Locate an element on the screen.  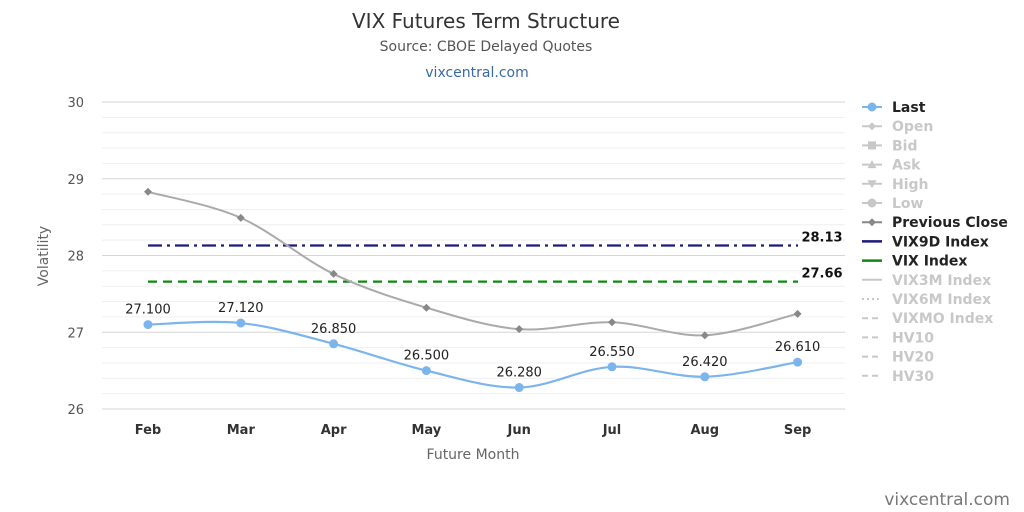
legend-item-vix-index: VIX Index is located at coordinates (914, 262).